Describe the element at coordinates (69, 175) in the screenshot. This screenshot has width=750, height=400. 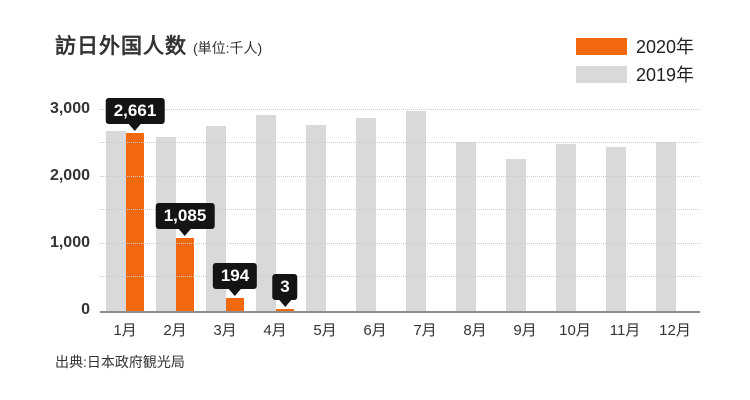
I see `y-axis-tick-2000: 2,000` at that location.